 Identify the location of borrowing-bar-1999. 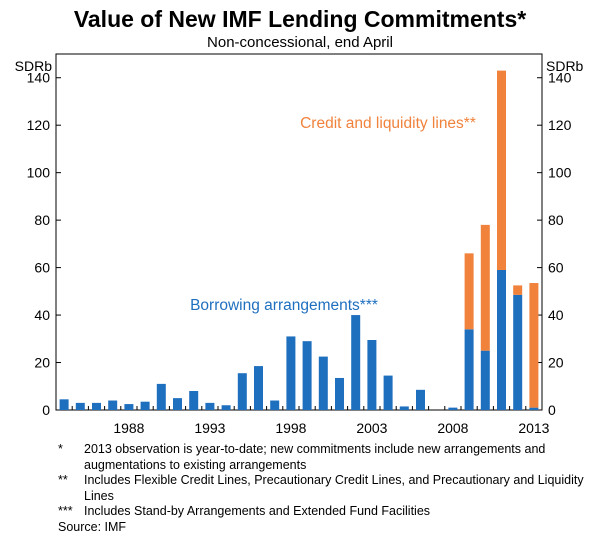
(307, 375).